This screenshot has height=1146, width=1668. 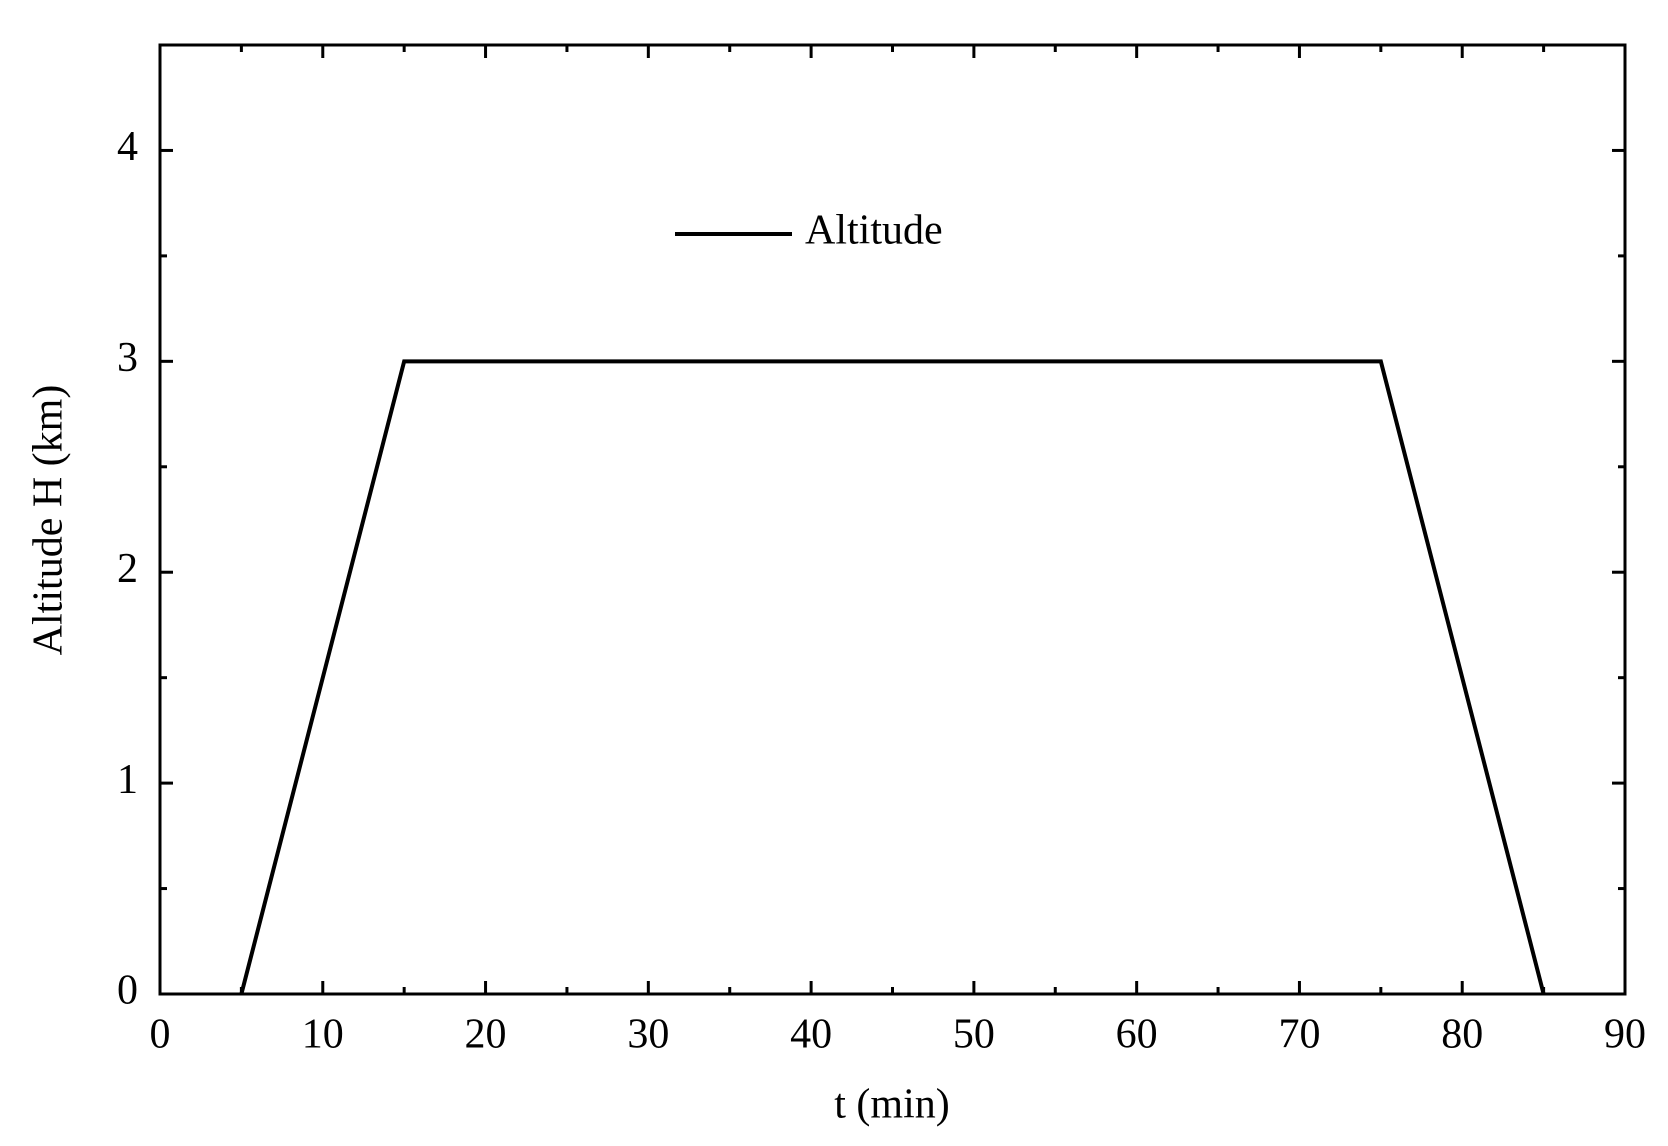 I want to click on x-tick-label: 90, so click(x=1625, y=1035).